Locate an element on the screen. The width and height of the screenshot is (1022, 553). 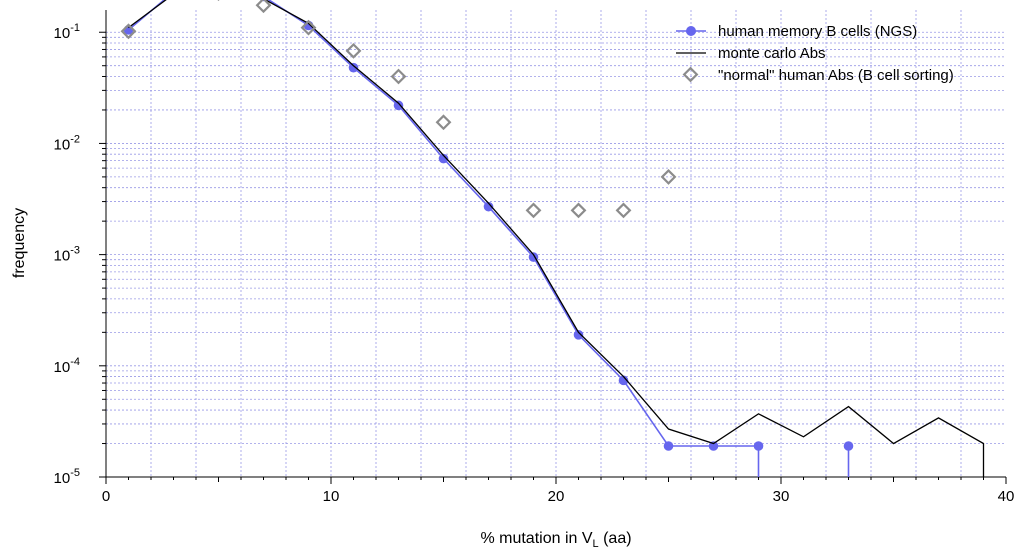
y-tick-label: 10⁻¹ is located at coordinates (67, 32).